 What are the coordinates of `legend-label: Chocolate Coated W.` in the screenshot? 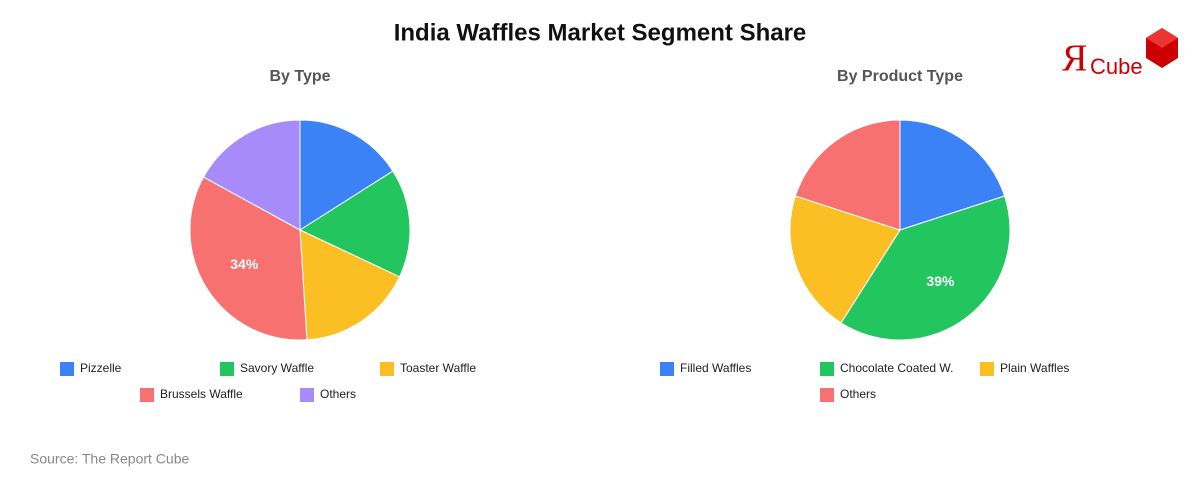 It's located at (896, 368).